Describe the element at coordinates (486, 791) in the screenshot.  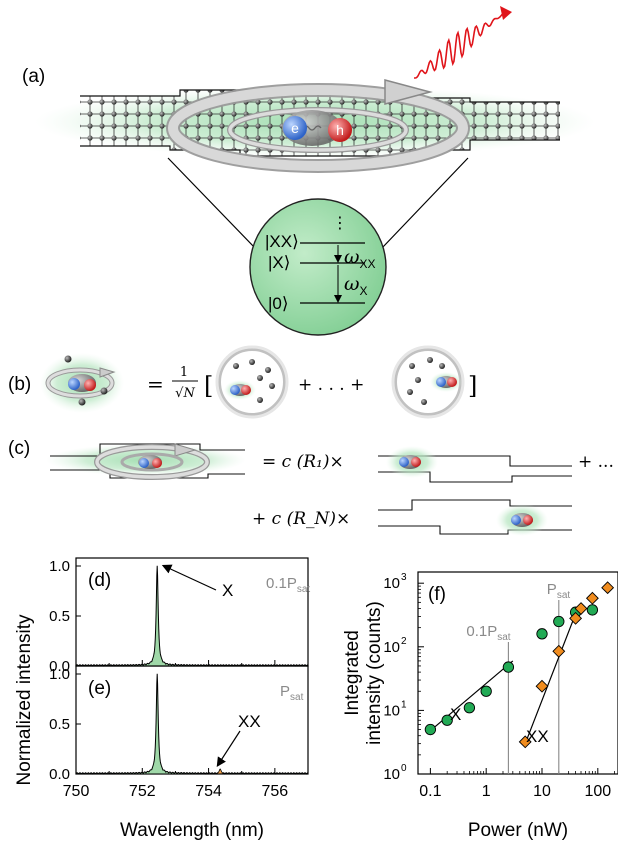
I see `xtick-label: 1` at that location.